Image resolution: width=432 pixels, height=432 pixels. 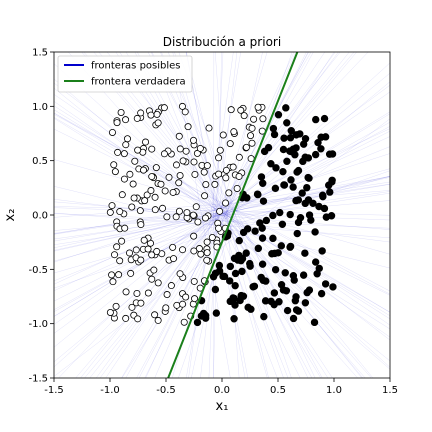 I want to click on y-axis-ticks: -1.5 -1.0 -0.5 0.0 0.5 1.0 1.5, so click(x=41, y=216).